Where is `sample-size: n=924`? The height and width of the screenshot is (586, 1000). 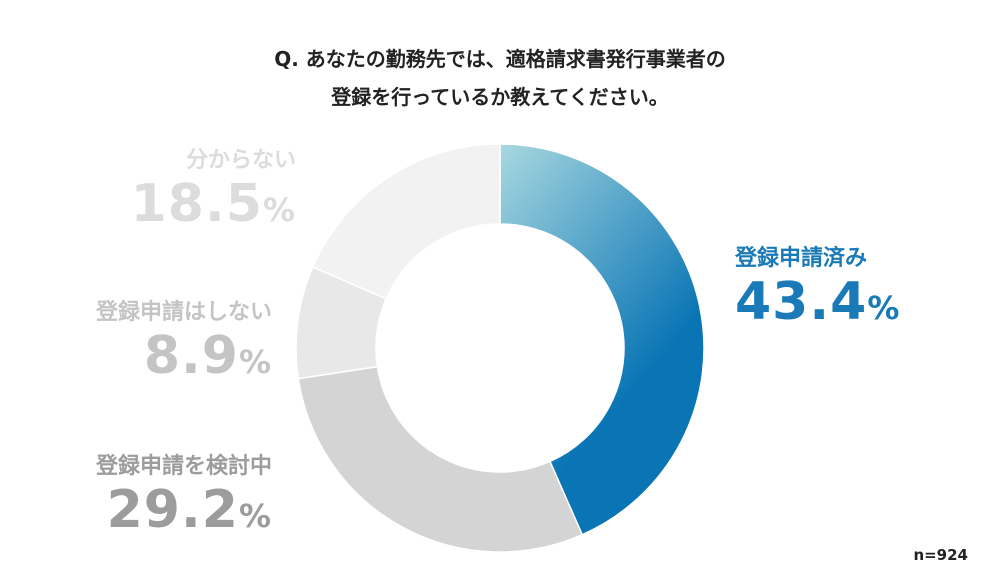
sample-size: n=924 is located at coordinates (940, 555).